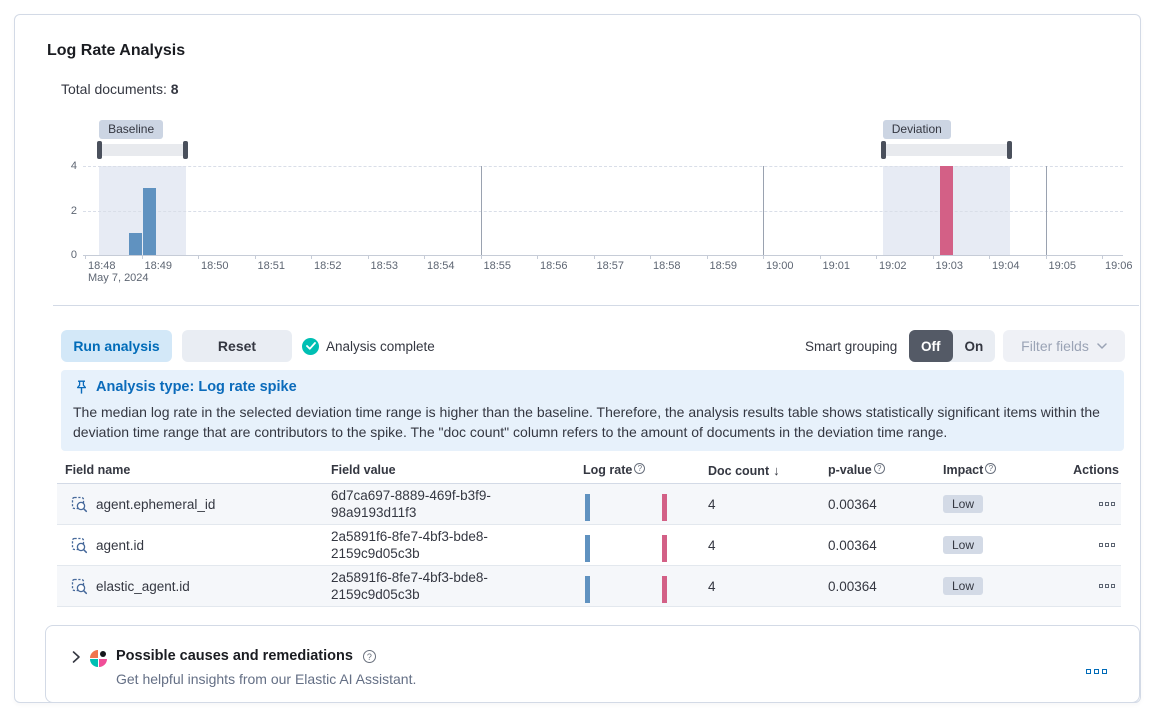 This screenshot has height=719, width=1155. What do you see at coordinates (409, 586) in the screenshot?
I see `field-value-cell: 2a5891f6-8fe7-4bf3-bde8-2159c9d05c3b` at bounding box center [409, 586].